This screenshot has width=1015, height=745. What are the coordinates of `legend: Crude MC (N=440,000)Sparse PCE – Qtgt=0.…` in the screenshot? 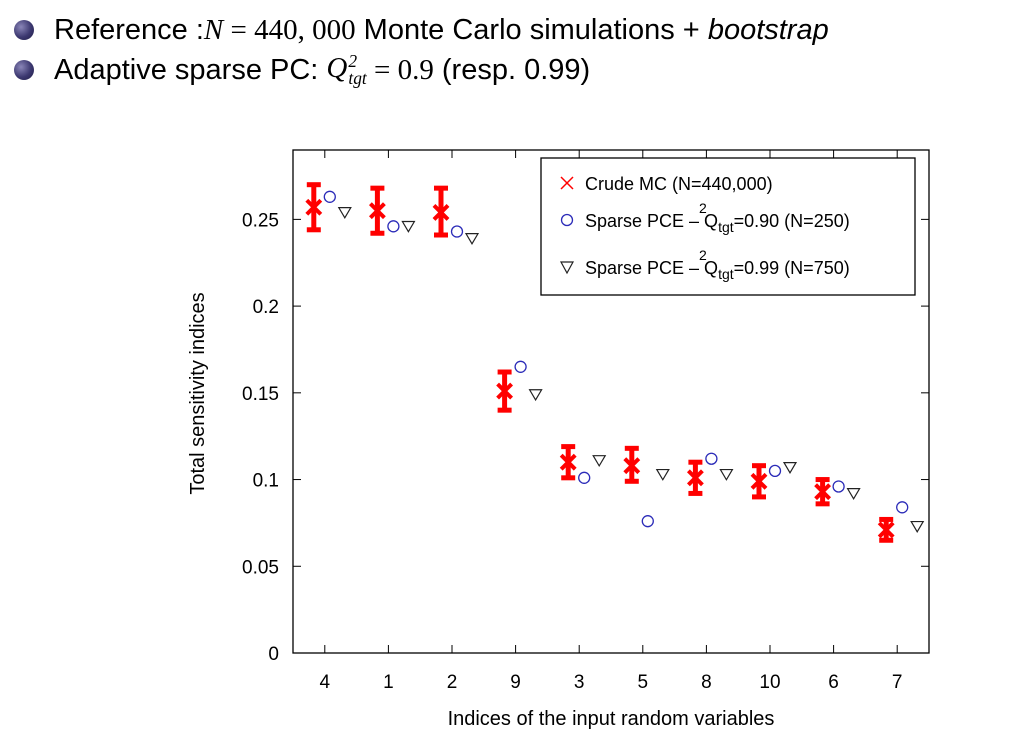 It's located at (728, 226).